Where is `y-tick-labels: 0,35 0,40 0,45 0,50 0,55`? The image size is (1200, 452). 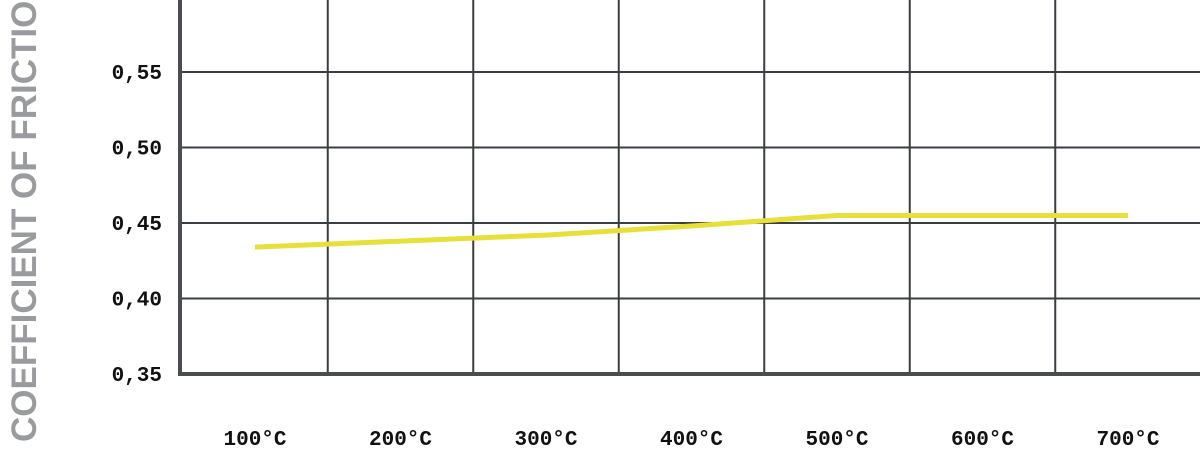
y-tick-labels: 0,35 0,40 0,45 0,50 0,55 is located at coordinates (137, 225).